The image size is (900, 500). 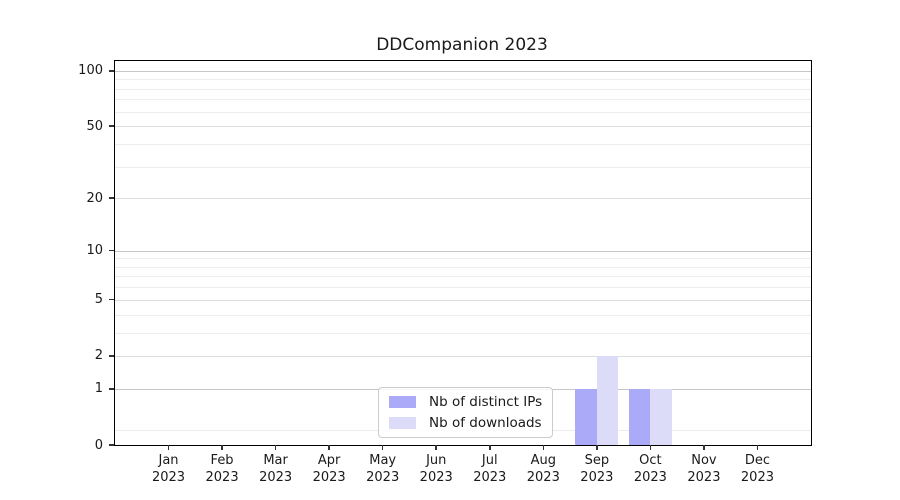 I want to click on legend-label-downloads: Nb of downloads, so click(x=485, y=423).